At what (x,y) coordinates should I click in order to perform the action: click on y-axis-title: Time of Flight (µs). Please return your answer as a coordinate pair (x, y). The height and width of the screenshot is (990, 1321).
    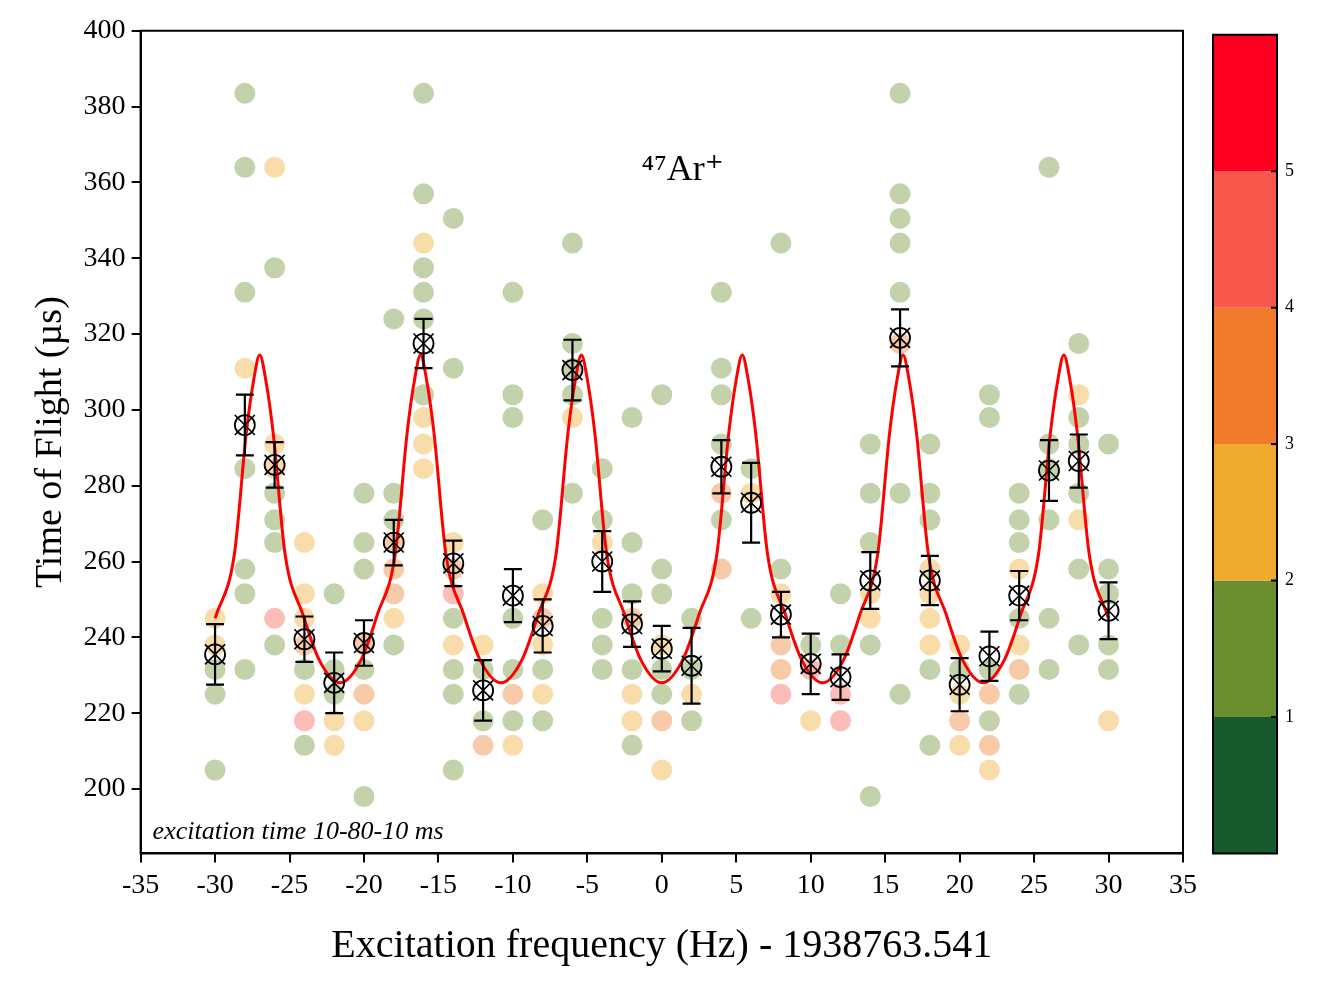
    Looking at the image, I should click on (48, 442).